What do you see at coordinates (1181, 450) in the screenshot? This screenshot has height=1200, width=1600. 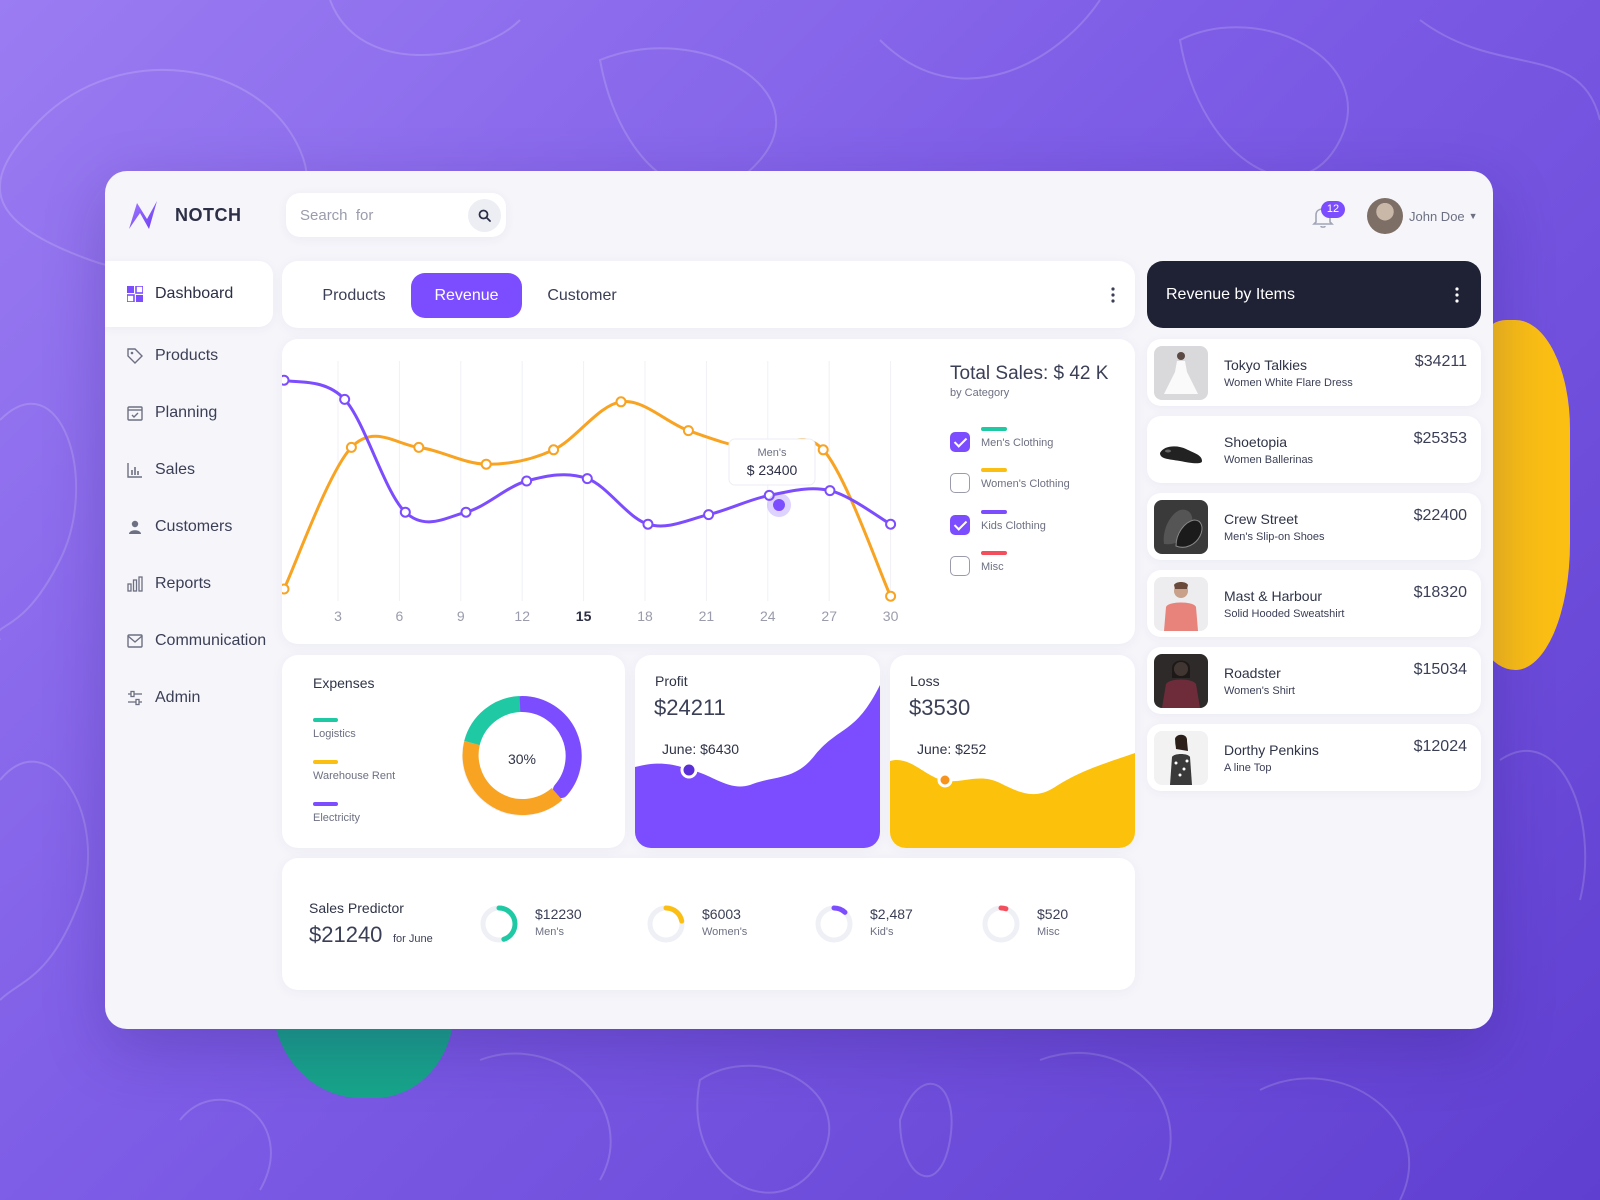 I see `product-thumbnail-ballerinas` at bounding box center [1181, 450].